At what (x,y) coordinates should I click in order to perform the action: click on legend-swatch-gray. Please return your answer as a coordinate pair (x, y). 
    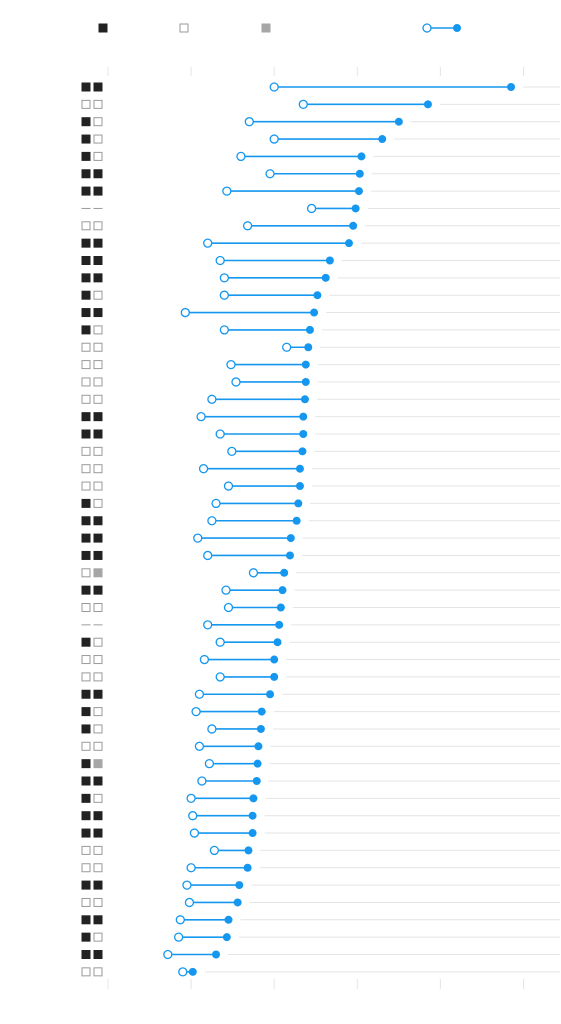
    Looking at the image, I should click on (266, 28).